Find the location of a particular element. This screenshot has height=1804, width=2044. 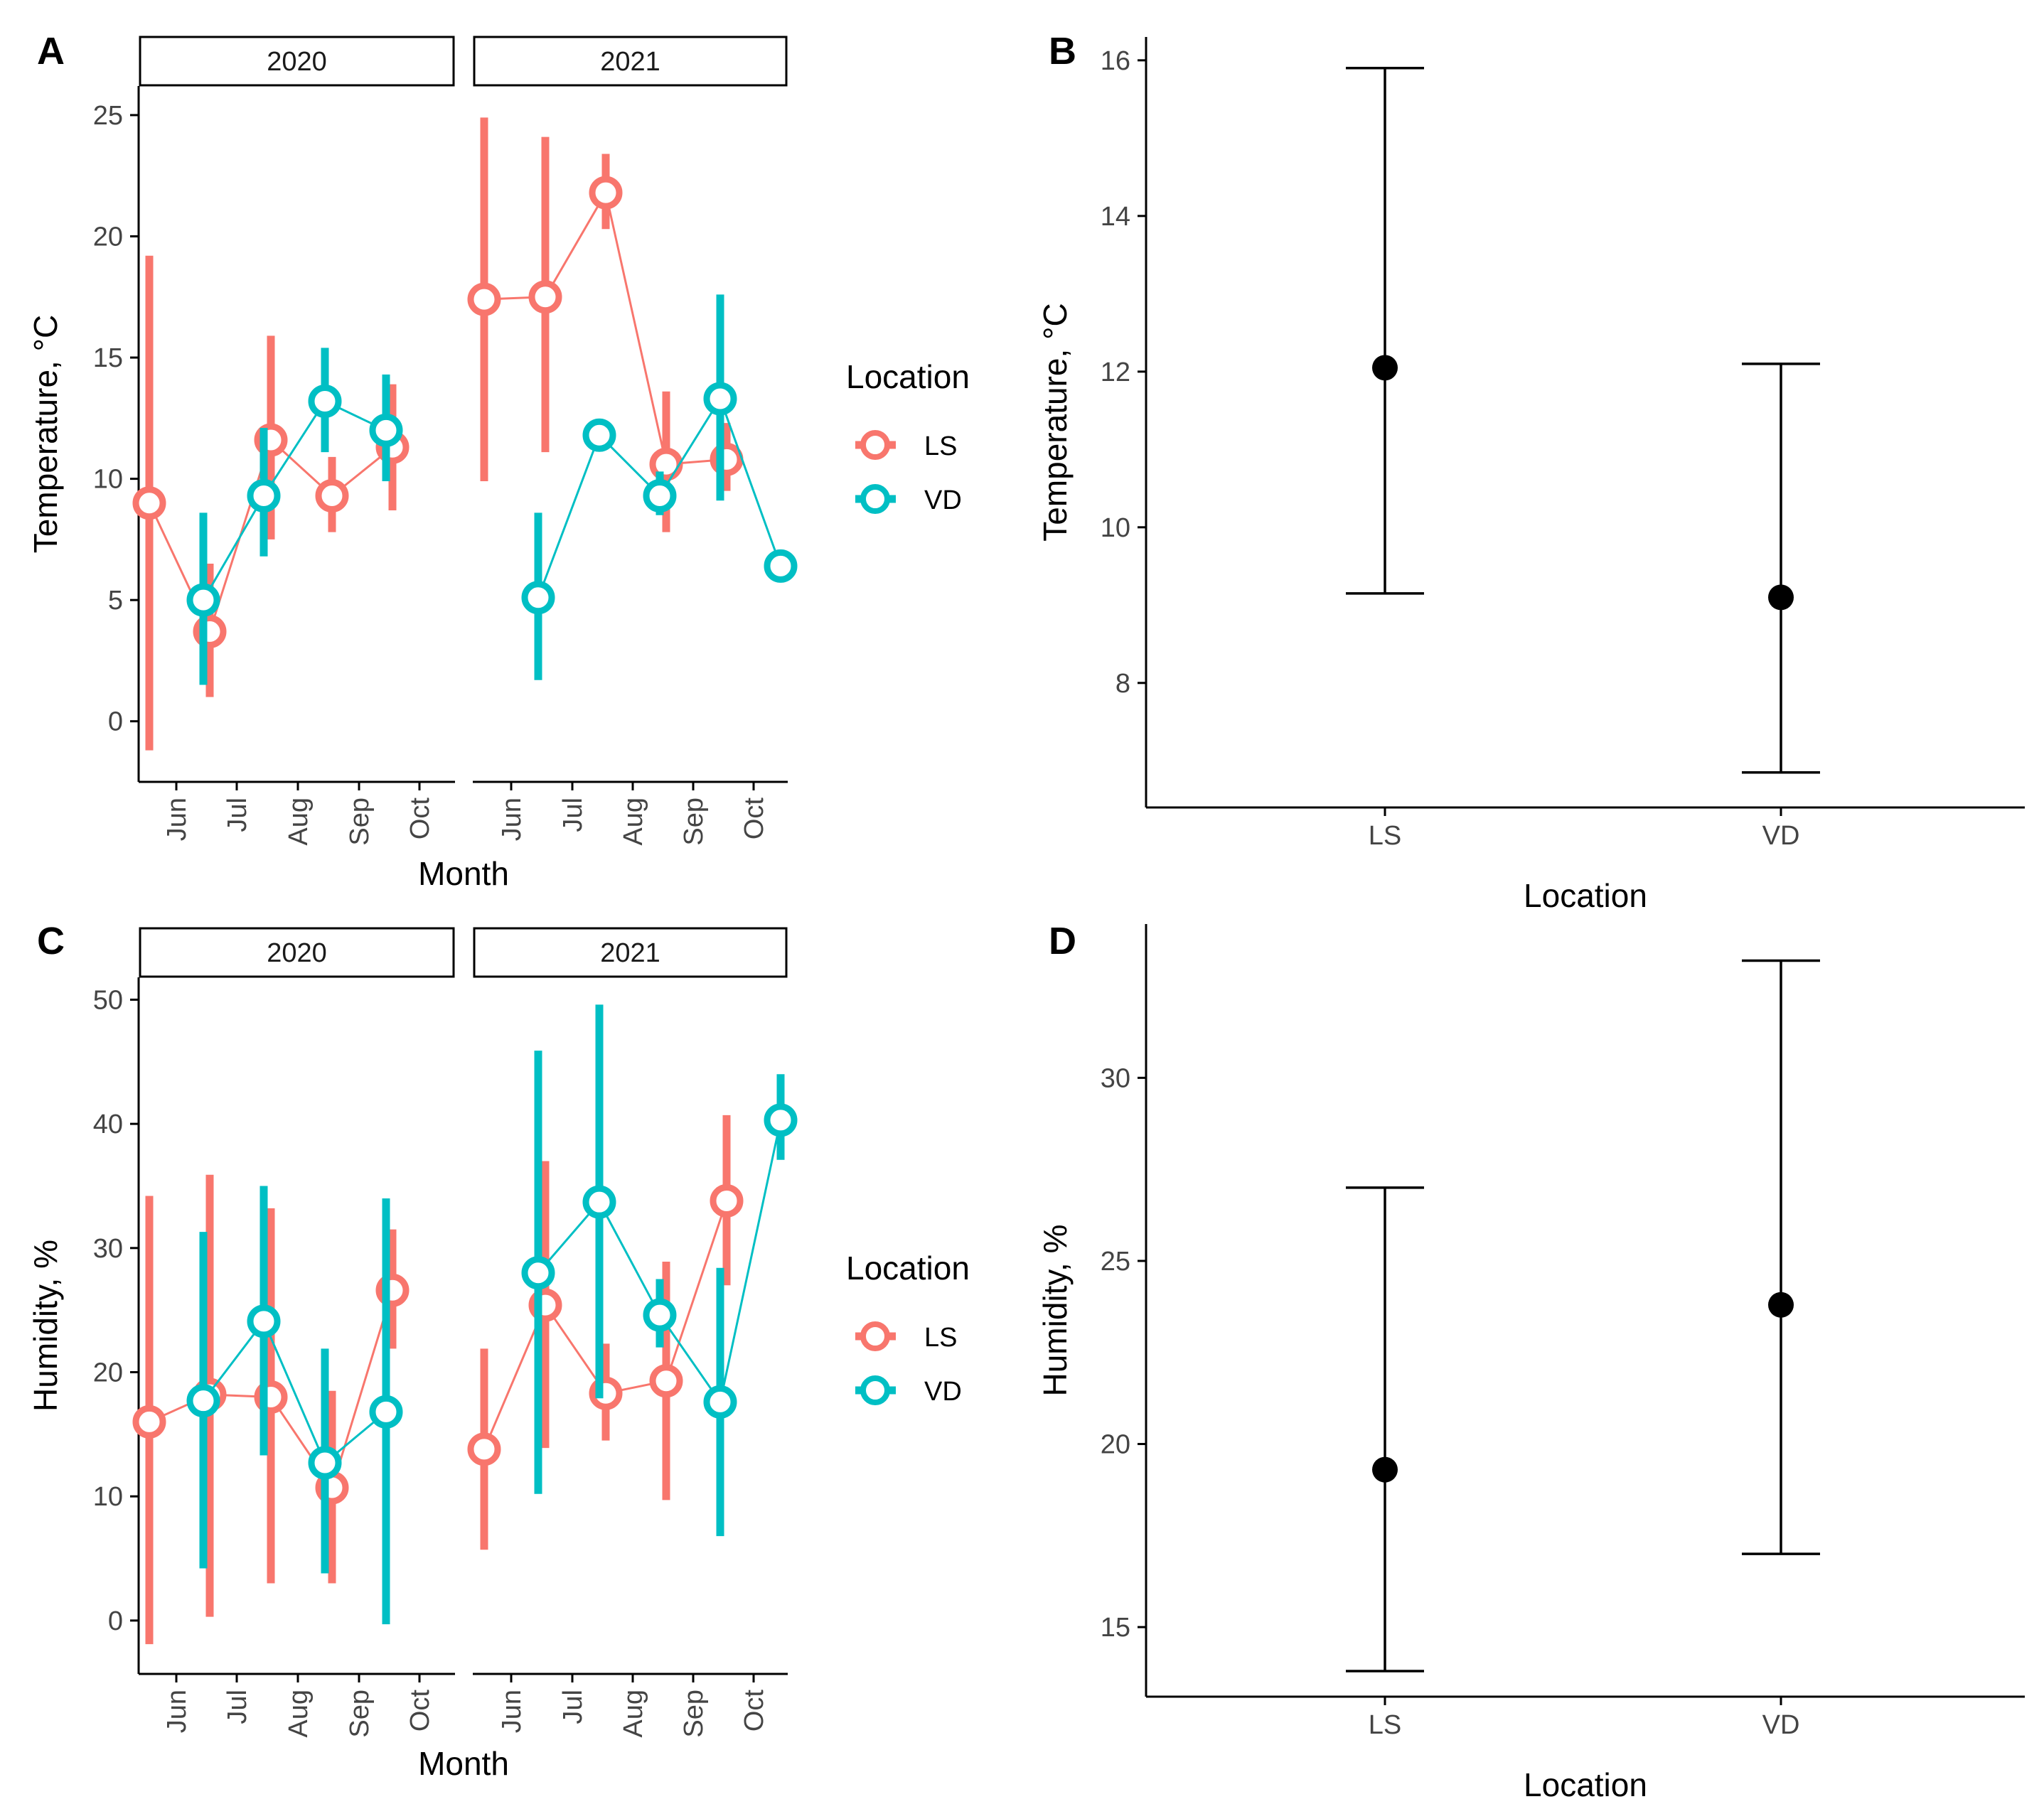

legend-label: LS is located at coordinates (940, 446).